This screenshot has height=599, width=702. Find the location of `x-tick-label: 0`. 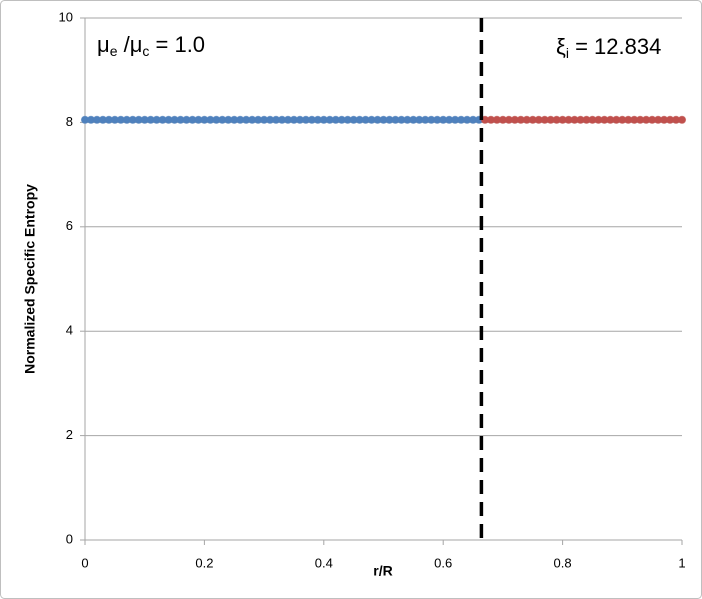

x-tick-label: 0 is located at coordinates (84, 562).